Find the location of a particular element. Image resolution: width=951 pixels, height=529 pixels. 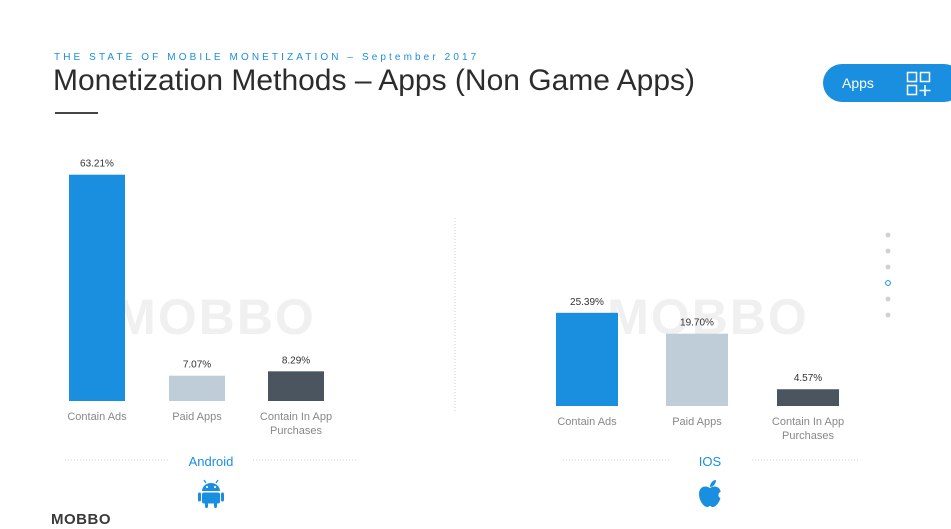

pager-dot-active is located at coordinates (888, 283).